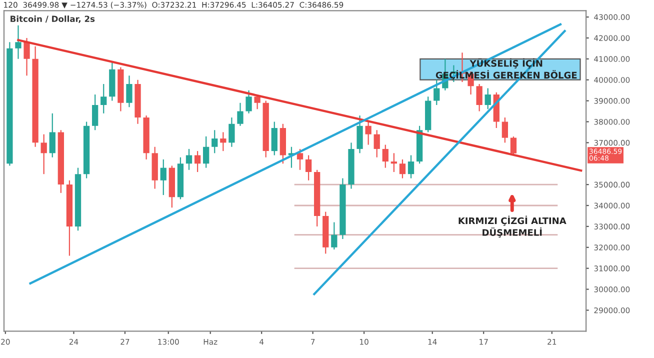 The height and width of the screenshot is (358, 654). Describe the element at coordinates (52, 20) in the screenshot. I see `text: Bitcoin / Dollar, 2s` at that location.